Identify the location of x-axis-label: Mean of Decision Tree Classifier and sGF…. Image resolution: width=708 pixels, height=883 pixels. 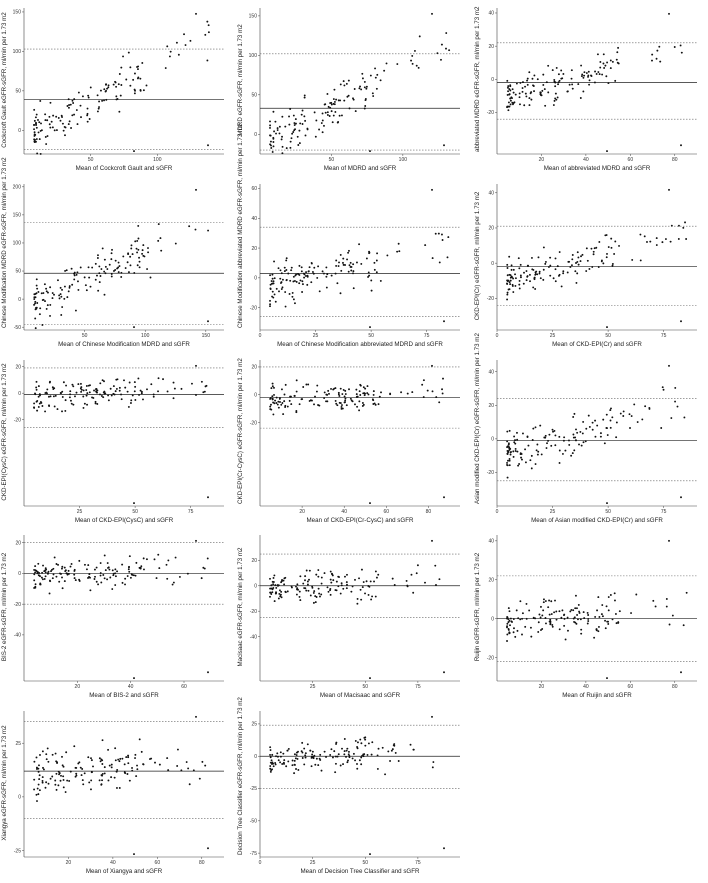
(360, 871).